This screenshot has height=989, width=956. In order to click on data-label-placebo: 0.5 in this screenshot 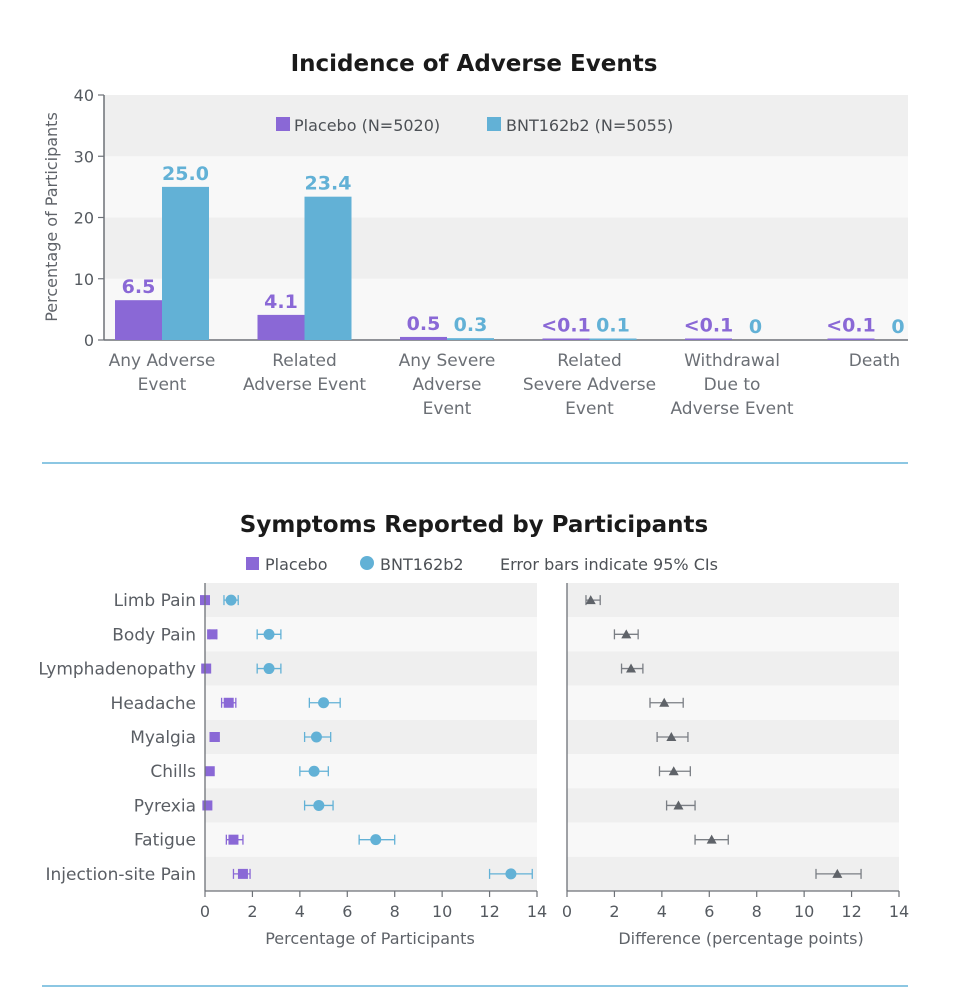, I will do `click(424, 324)`.